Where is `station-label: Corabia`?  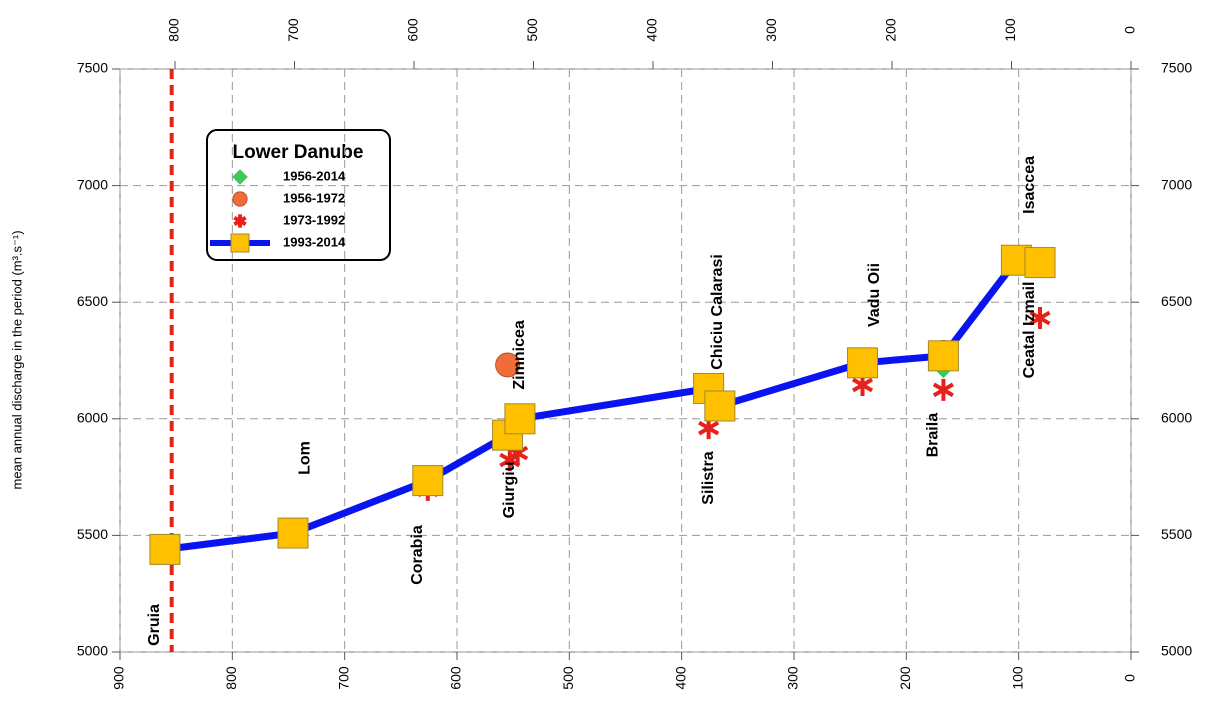 station-label: Corabia is located at coordinates (417, 555).